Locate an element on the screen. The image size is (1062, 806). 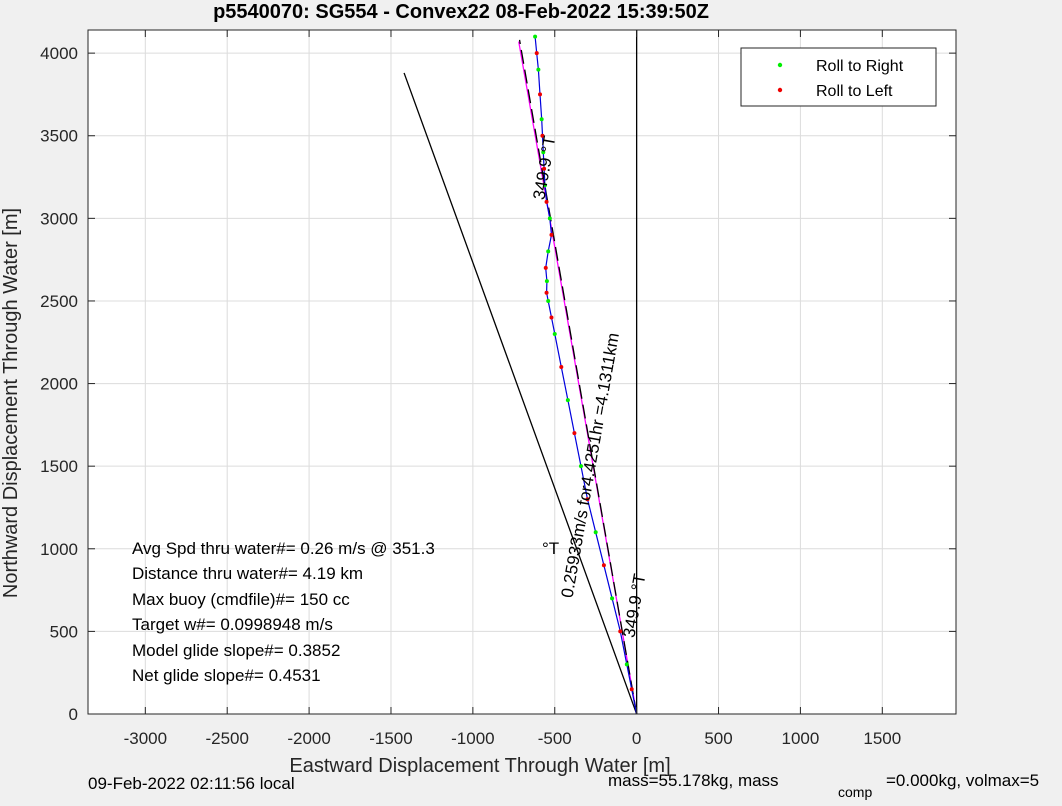
stats-unit: °T is located at coordinates (550, 548).